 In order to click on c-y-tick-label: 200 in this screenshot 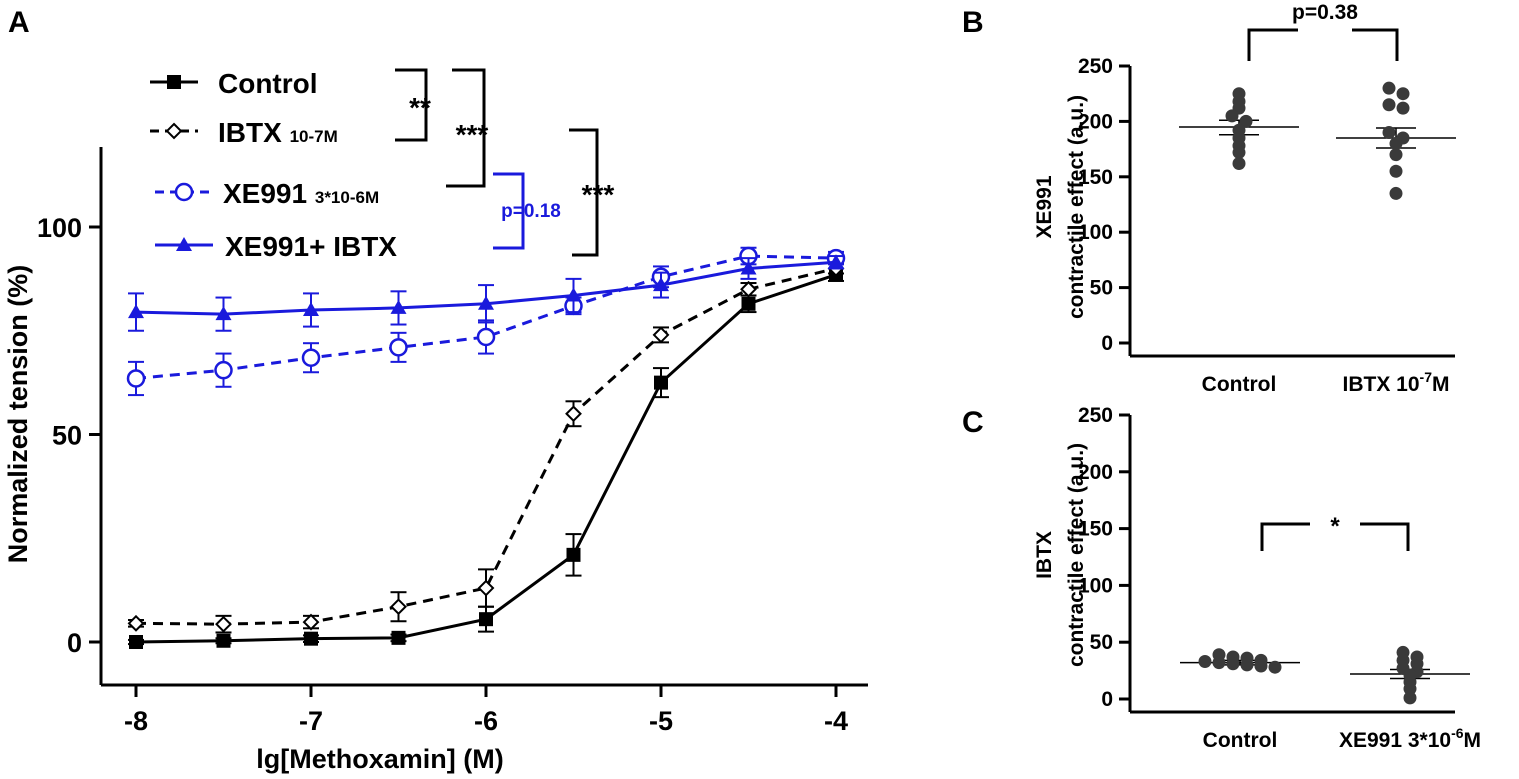, I will do `click(1095, 472)`.